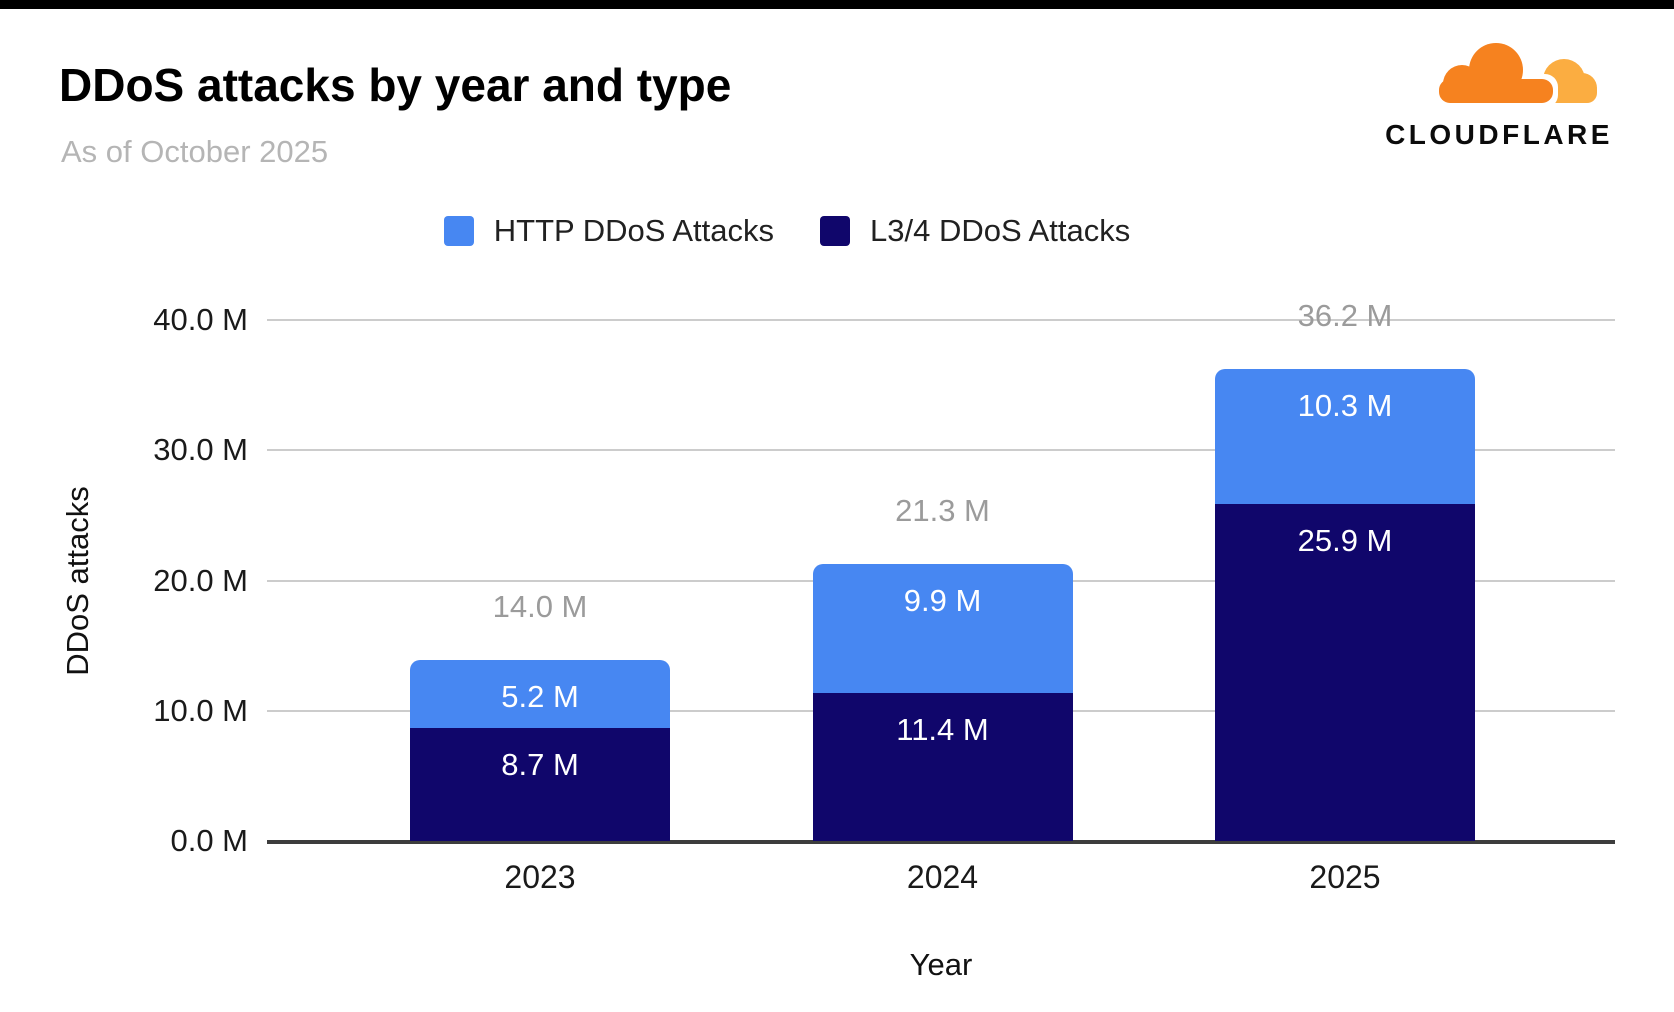  Describe the element at coordinates (195, 151) in the screenshot. I see `chart-subtitle: As of October 2025` at that location.